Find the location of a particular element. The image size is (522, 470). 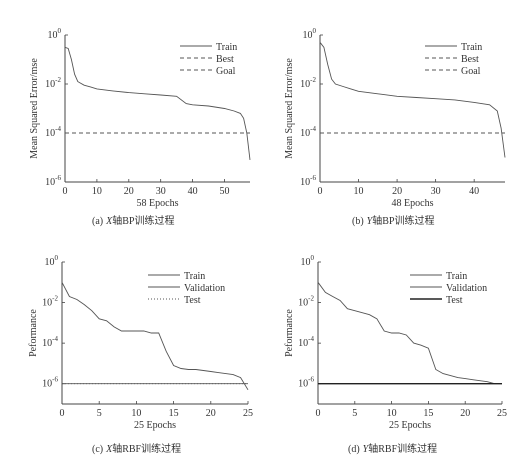

caption-a-axis: X is located at coordinates (109, 221).